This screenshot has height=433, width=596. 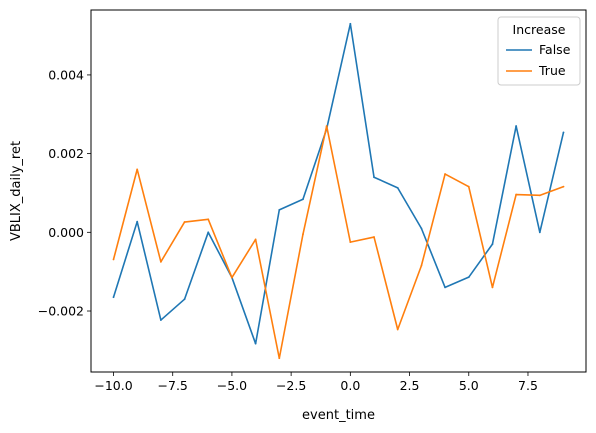 I want to click on x-tick-label: −5.0, so click(x=232, y=385).